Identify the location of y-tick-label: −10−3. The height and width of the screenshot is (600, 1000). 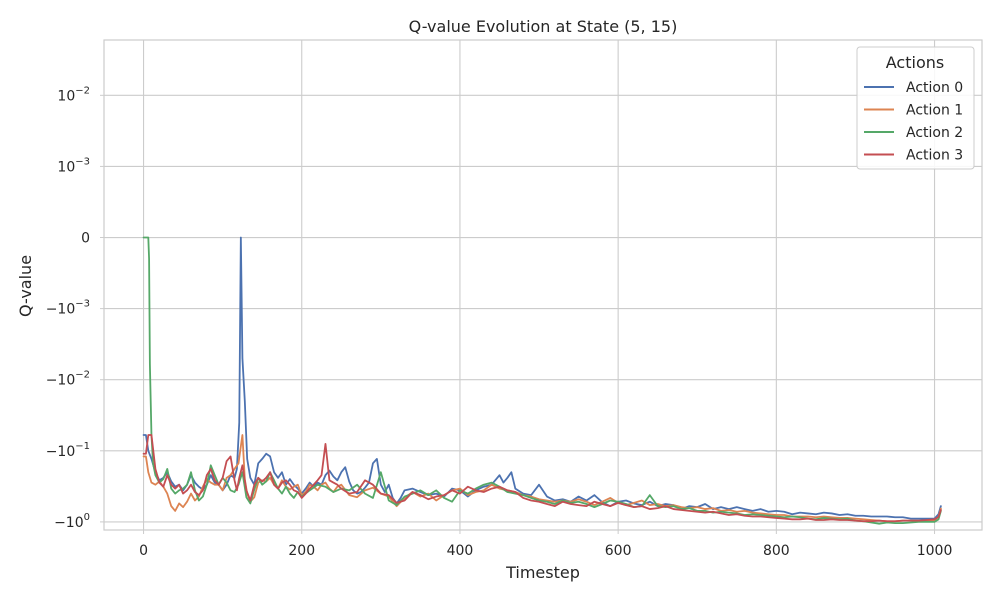
(68, 308).